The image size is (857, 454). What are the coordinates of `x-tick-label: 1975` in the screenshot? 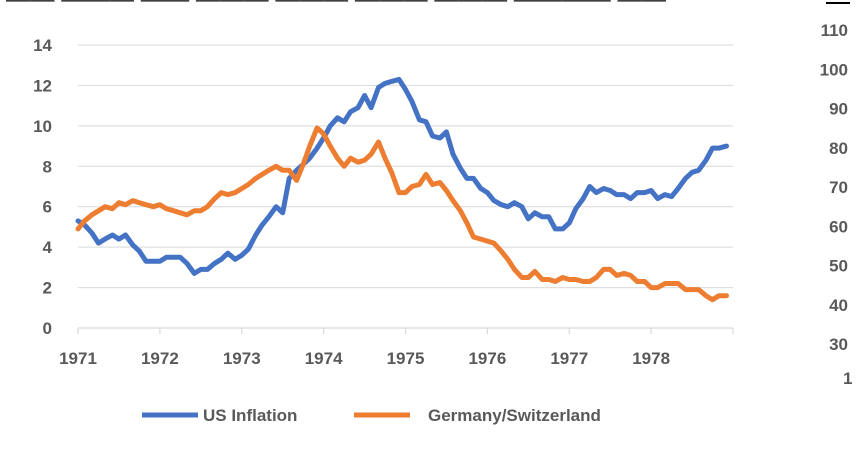 It's located at (406, 358).